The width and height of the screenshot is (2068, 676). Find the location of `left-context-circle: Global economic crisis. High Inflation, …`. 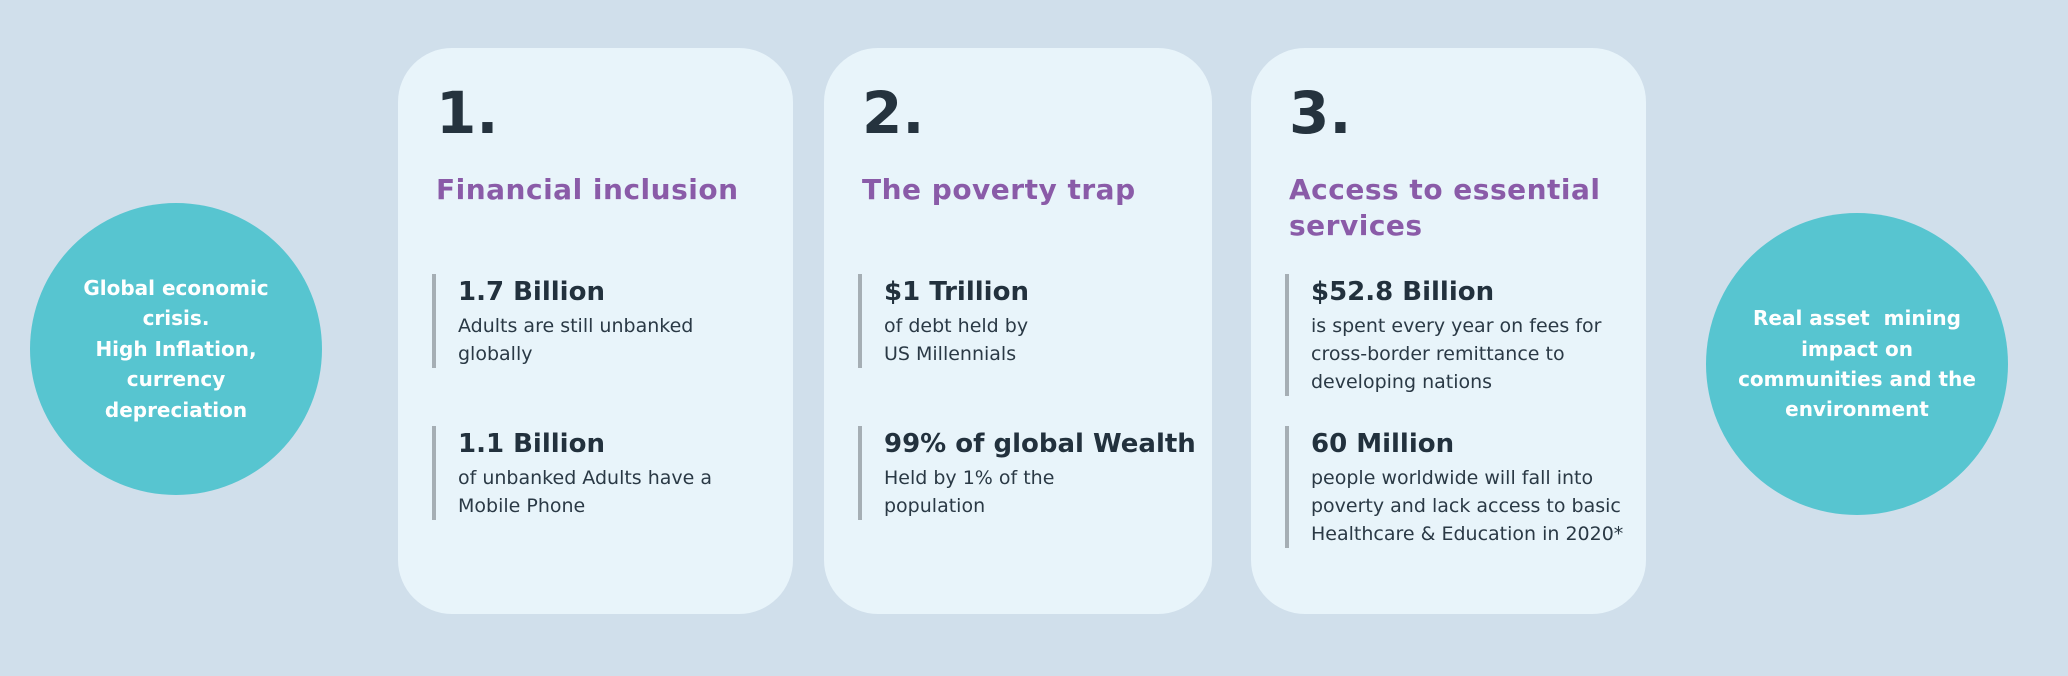

left-context-circle: Global economic crisis. High Inflation, … is located at coordinates (176, 349).